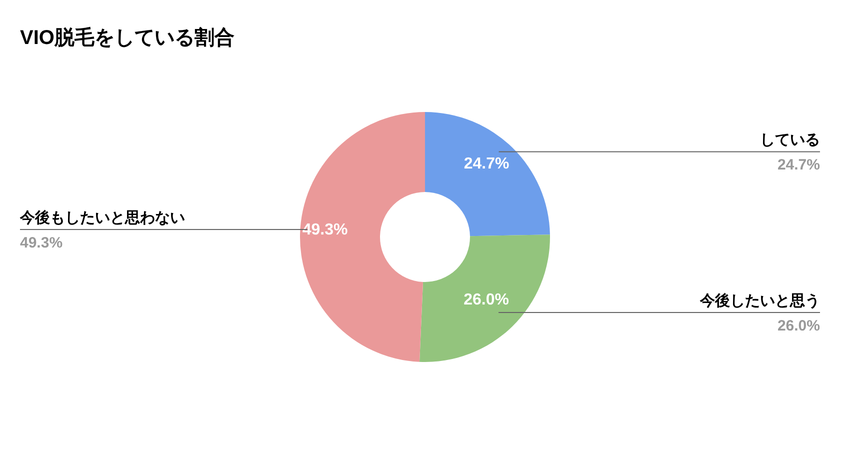 This screenshot has width=841, height=450. Describe the element at coordinates (790, 140) in the screenshot. I see `slice-label: している` at that location.